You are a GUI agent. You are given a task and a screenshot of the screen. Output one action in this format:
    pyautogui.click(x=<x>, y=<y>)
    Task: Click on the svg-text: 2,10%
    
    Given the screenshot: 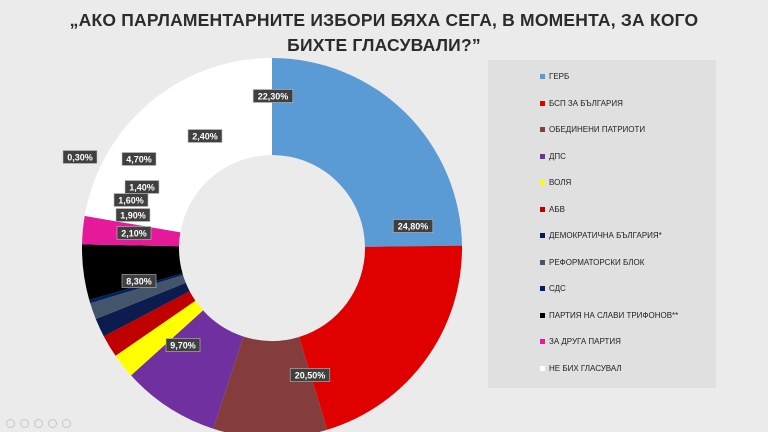 What is the action you would take?
    pyautogui.click(x=134, y=233)
    